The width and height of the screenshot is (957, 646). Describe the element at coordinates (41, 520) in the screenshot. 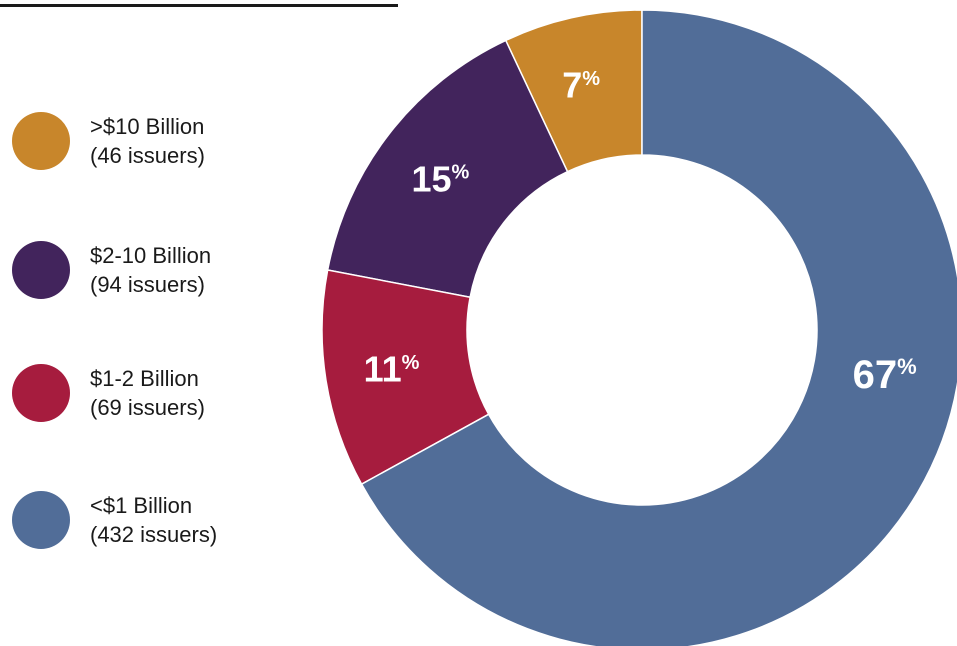

I see `legend-swatch-lt-1-billion` at that location.